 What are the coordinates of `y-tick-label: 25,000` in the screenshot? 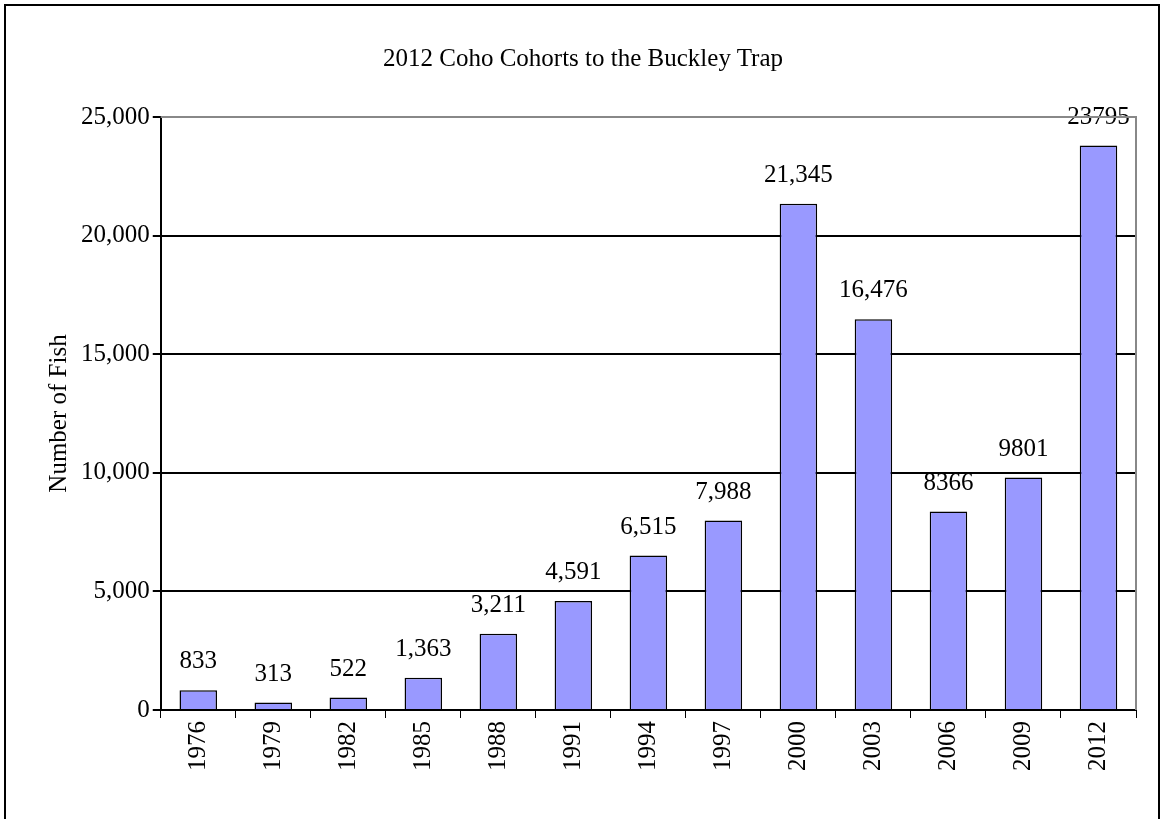 It's located at (115, 115).